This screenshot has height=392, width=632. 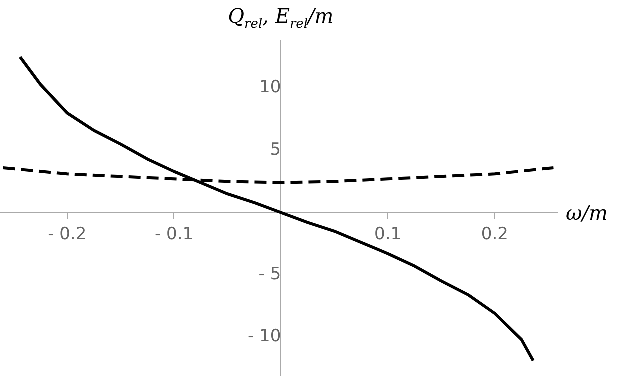 What do you see at coordinates (270, 274) in the screenshot?
I see `y-tick-label: - 5` at bounding box center [270, 274].